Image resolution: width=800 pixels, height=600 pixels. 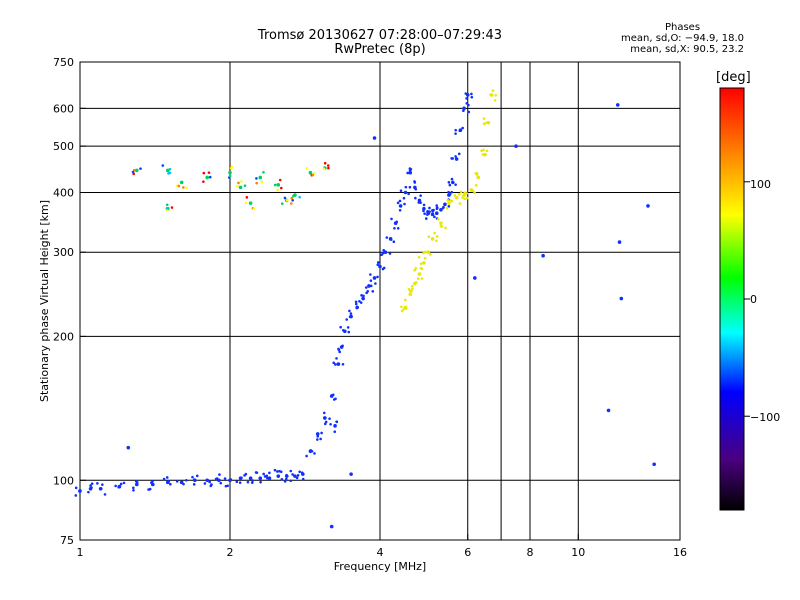 What do you see at coordinates (44, 301) in the screenshot?
I see `y-axis-label: Stationary phase Virtual Height [km]` at bounding box center [44, 301].